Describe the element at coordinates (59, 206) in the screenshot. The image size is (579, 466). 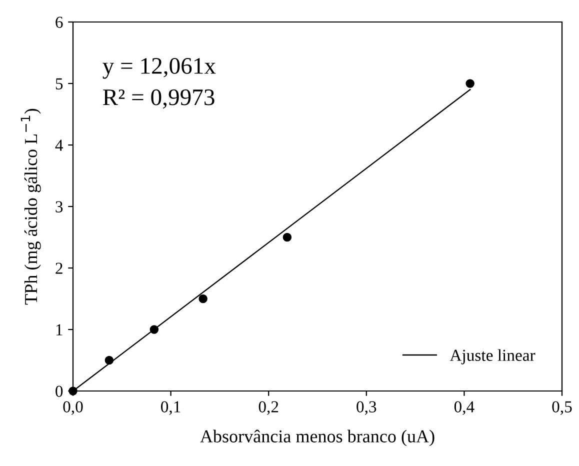
I see `y-tick-label: 3` at that location.